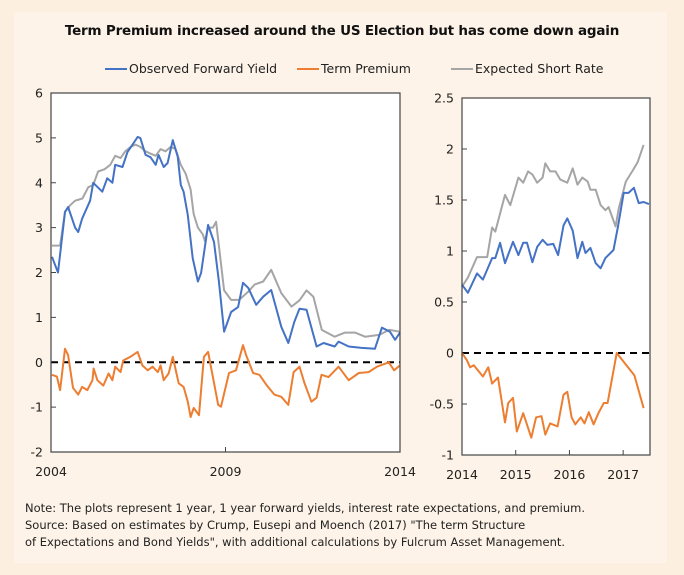 This screenshot has height=575, width=684. I want to click on x-tick-label: 2016, so click(570, 474).